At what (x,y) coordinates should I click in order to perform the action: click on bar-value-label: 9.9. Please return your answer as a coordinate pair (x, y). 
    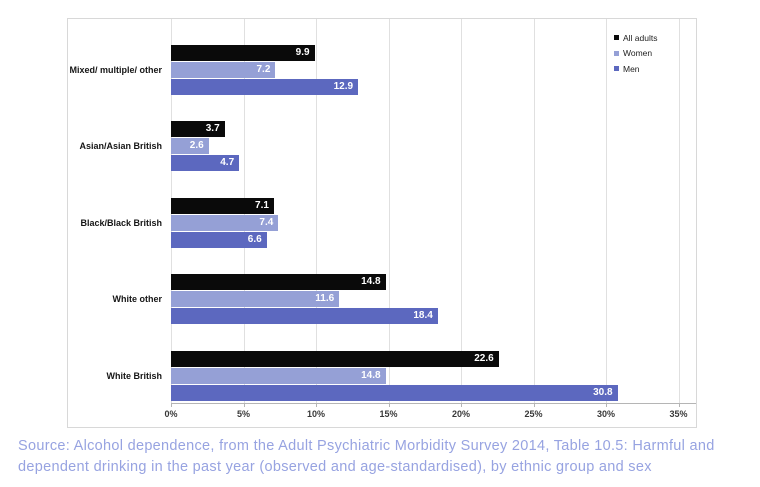
    Looking at the image, I should click on (302, 52).